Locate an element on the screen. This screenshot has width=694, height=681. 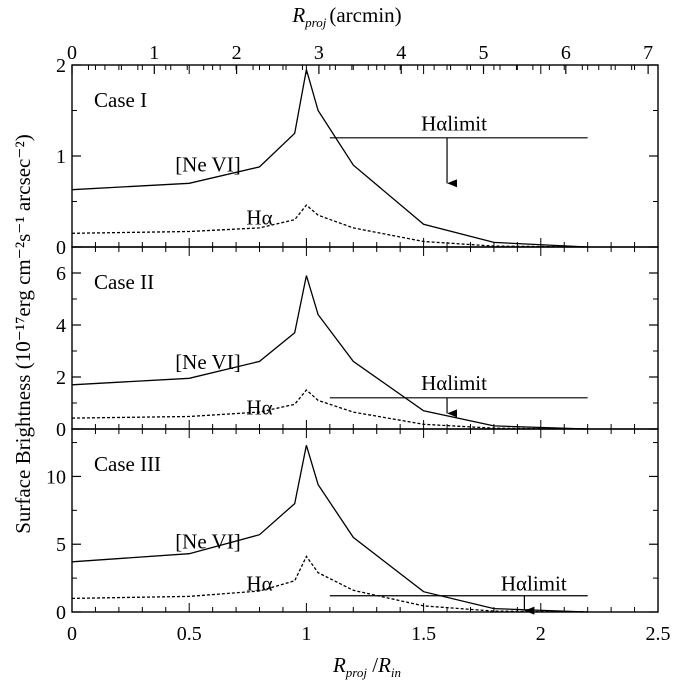
top-tick-label: 7 is located at coordinates (648, 53).